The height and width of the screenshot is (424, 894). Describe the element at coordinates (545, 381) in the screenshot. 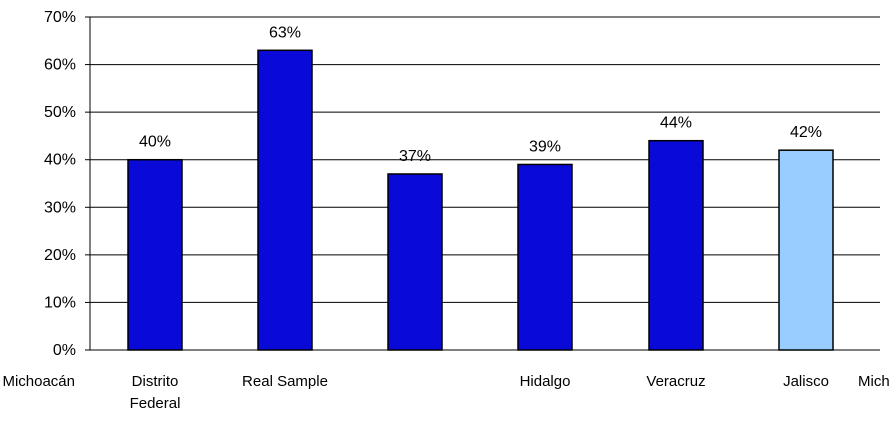

I see `x-category-label: Hidalgo` at that location.